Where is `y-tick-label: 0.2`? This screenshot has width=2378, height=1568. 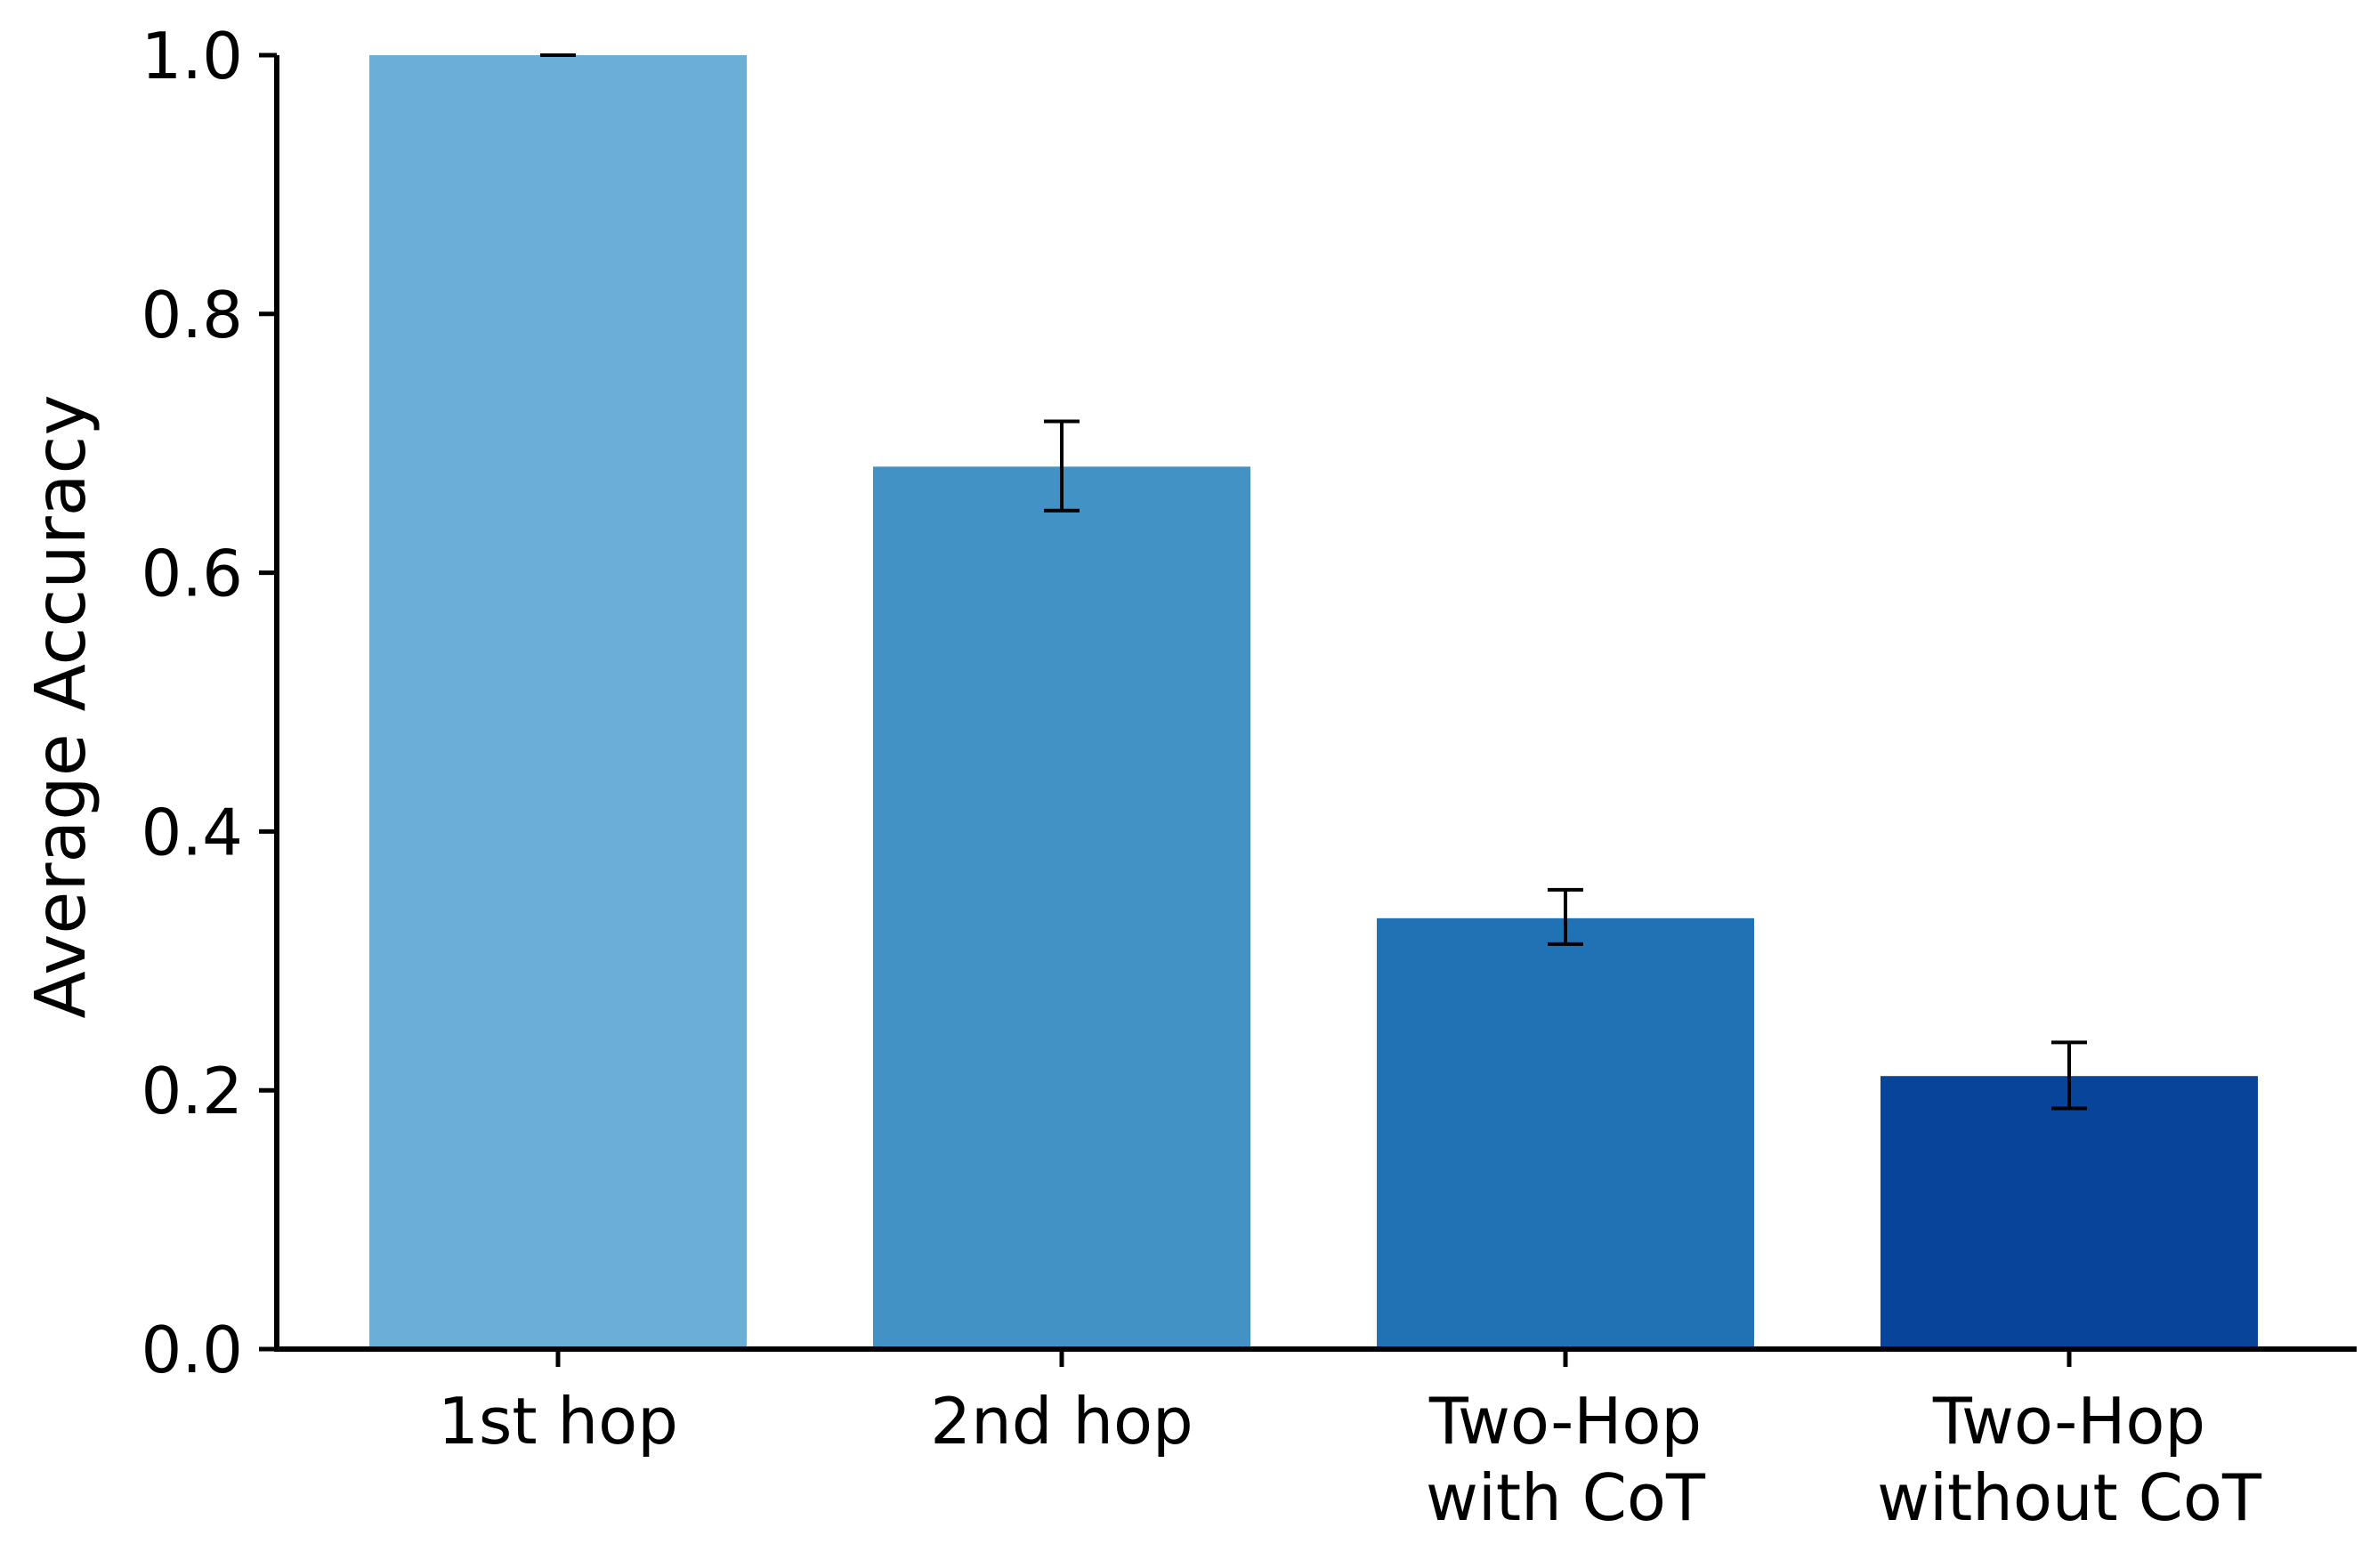 y-tick-label: 0.2 is located at coordinates (192, 1091).